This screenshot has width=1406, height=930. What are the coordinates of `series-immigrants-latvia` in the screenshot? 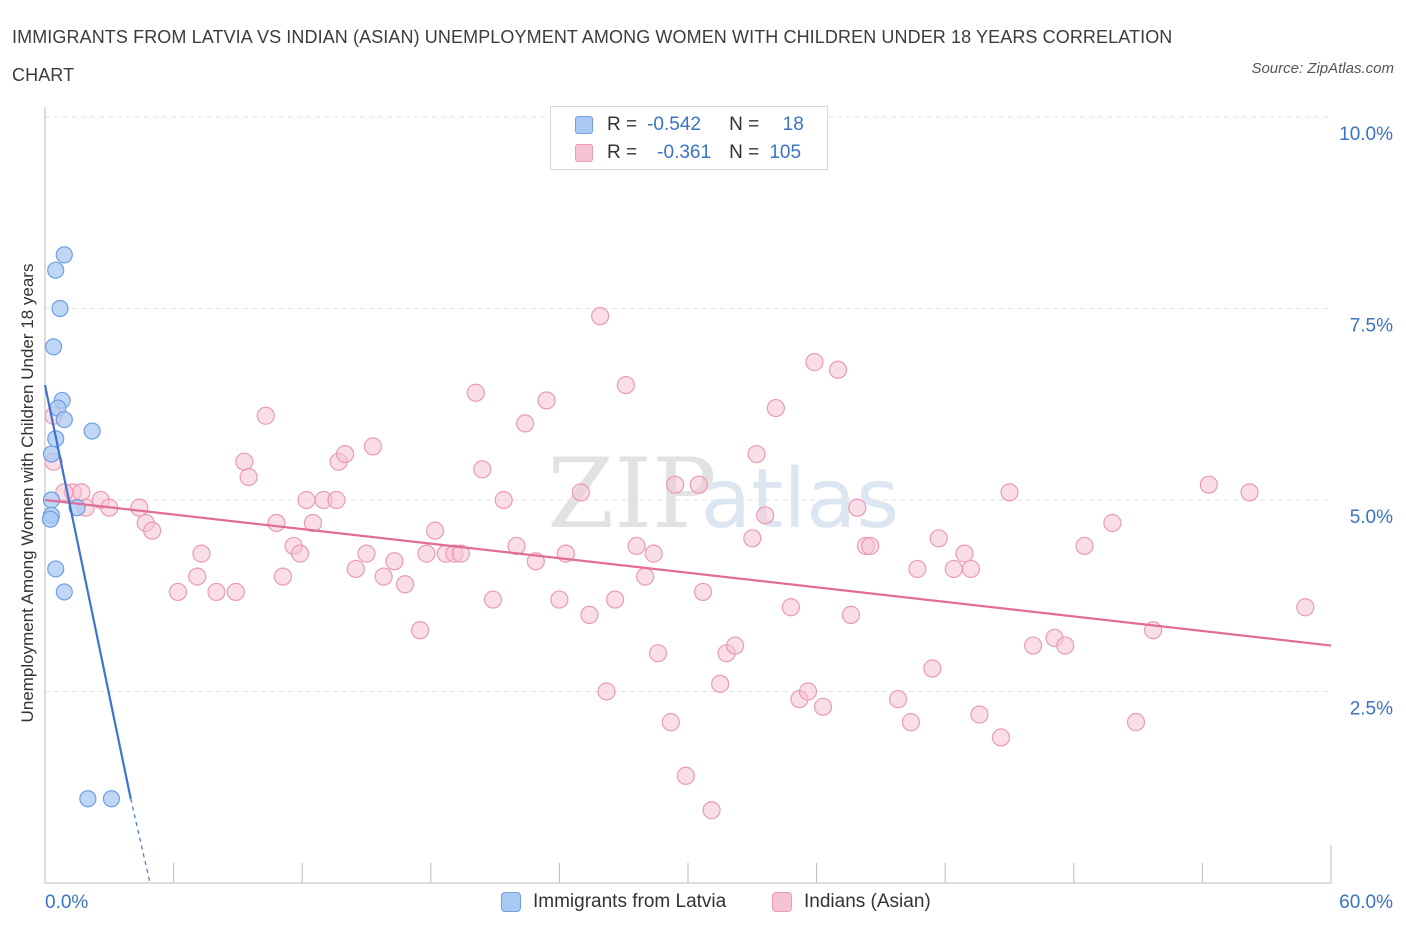 It's located at (81, 527).